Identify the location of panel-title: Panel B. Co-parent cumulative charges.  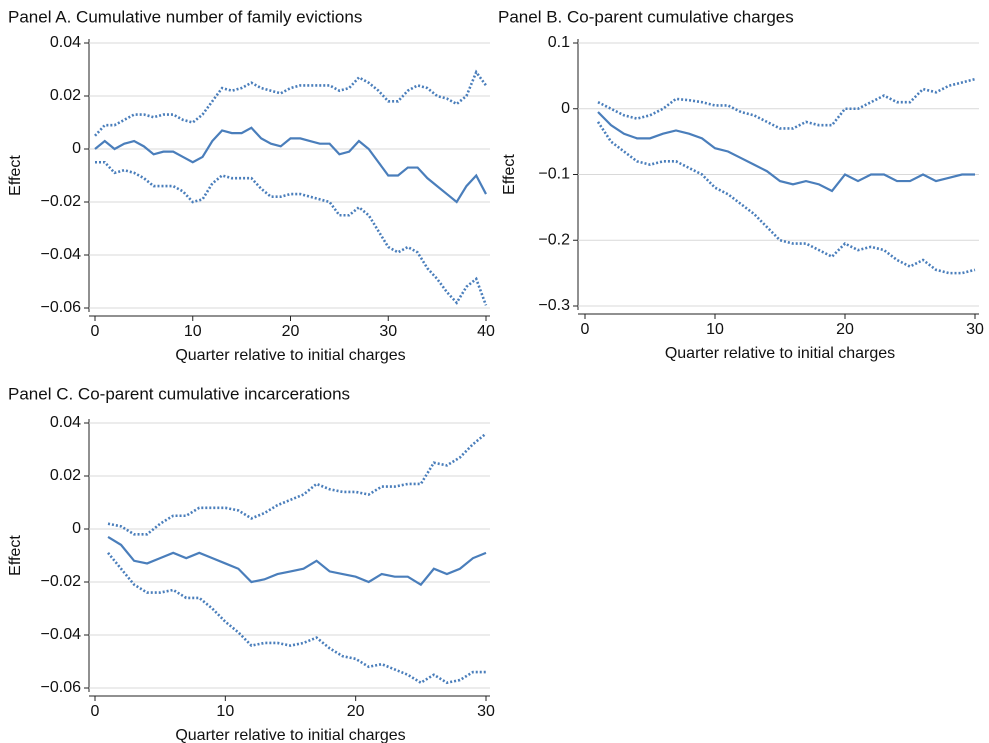
(646, 16).